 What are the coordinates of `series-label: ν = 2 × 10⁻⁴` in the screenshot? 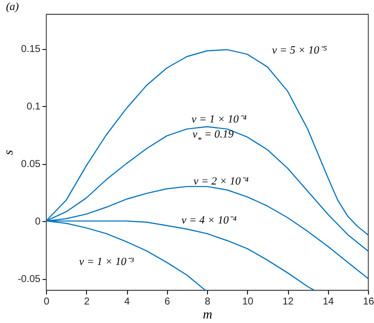 It's located at (221, 182).